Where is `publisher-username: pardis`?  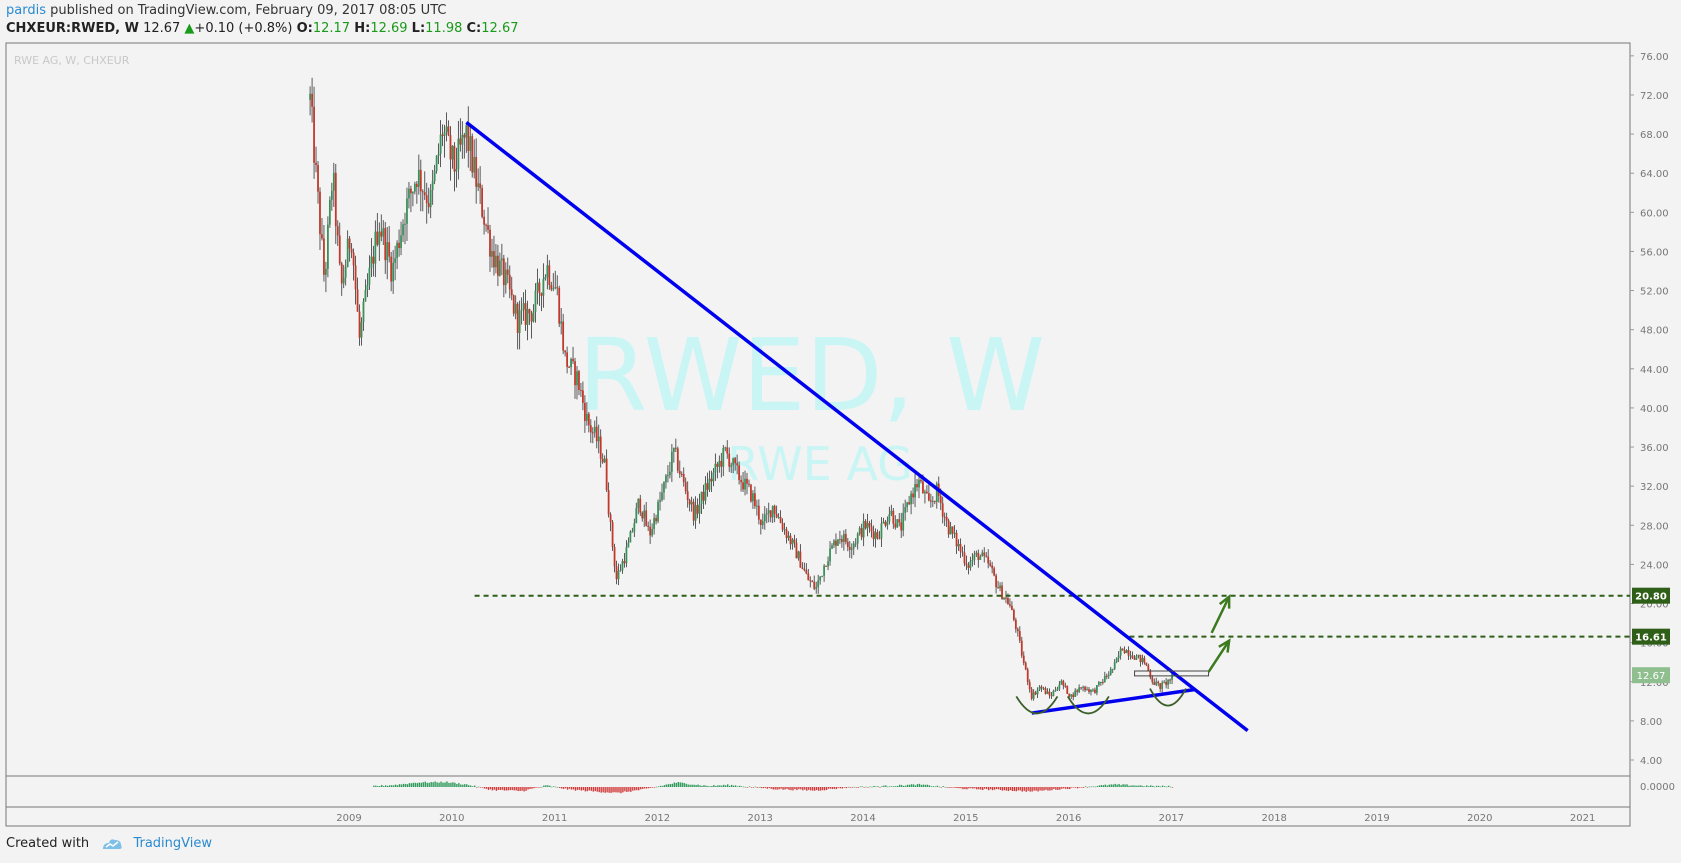 publisher-username: pardis is located at coordinates (26, 10).